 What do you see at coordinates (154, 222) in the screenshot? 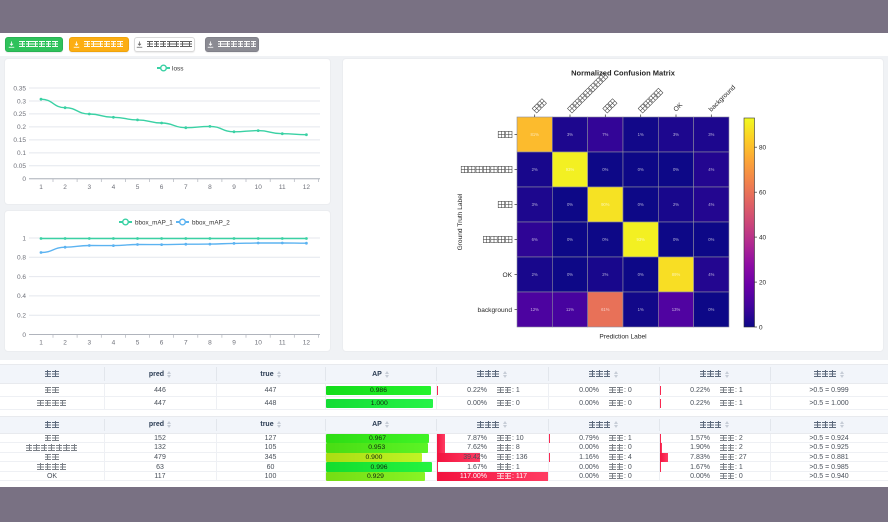
I see `svg-text: bbox_mAP_1` at bounding box center [154, 222].